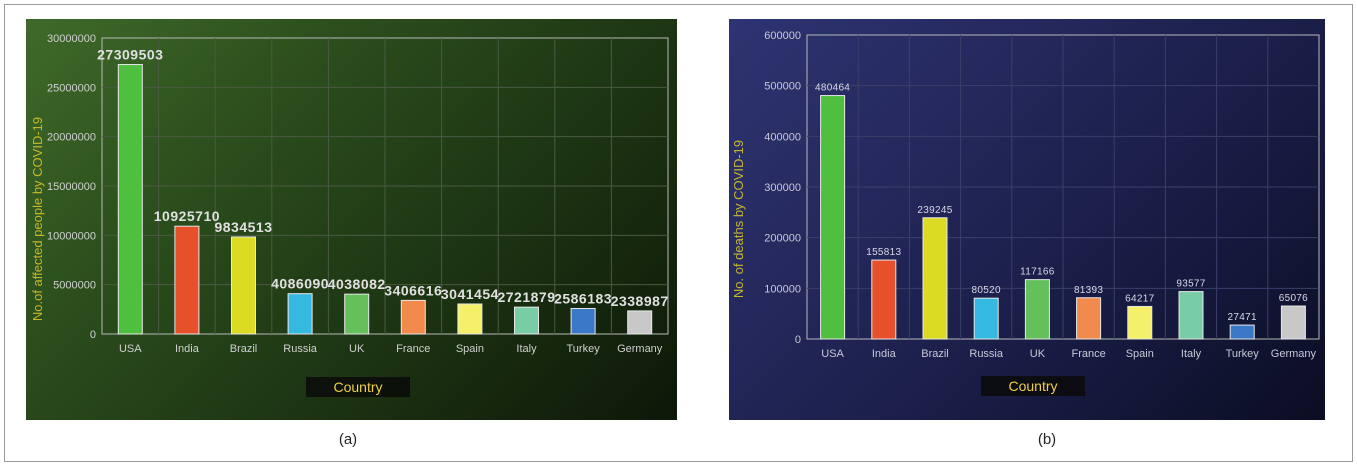 This screenshot has height=466, width=1357. I want to click on b-value-label: 155813, so click(883, 252).